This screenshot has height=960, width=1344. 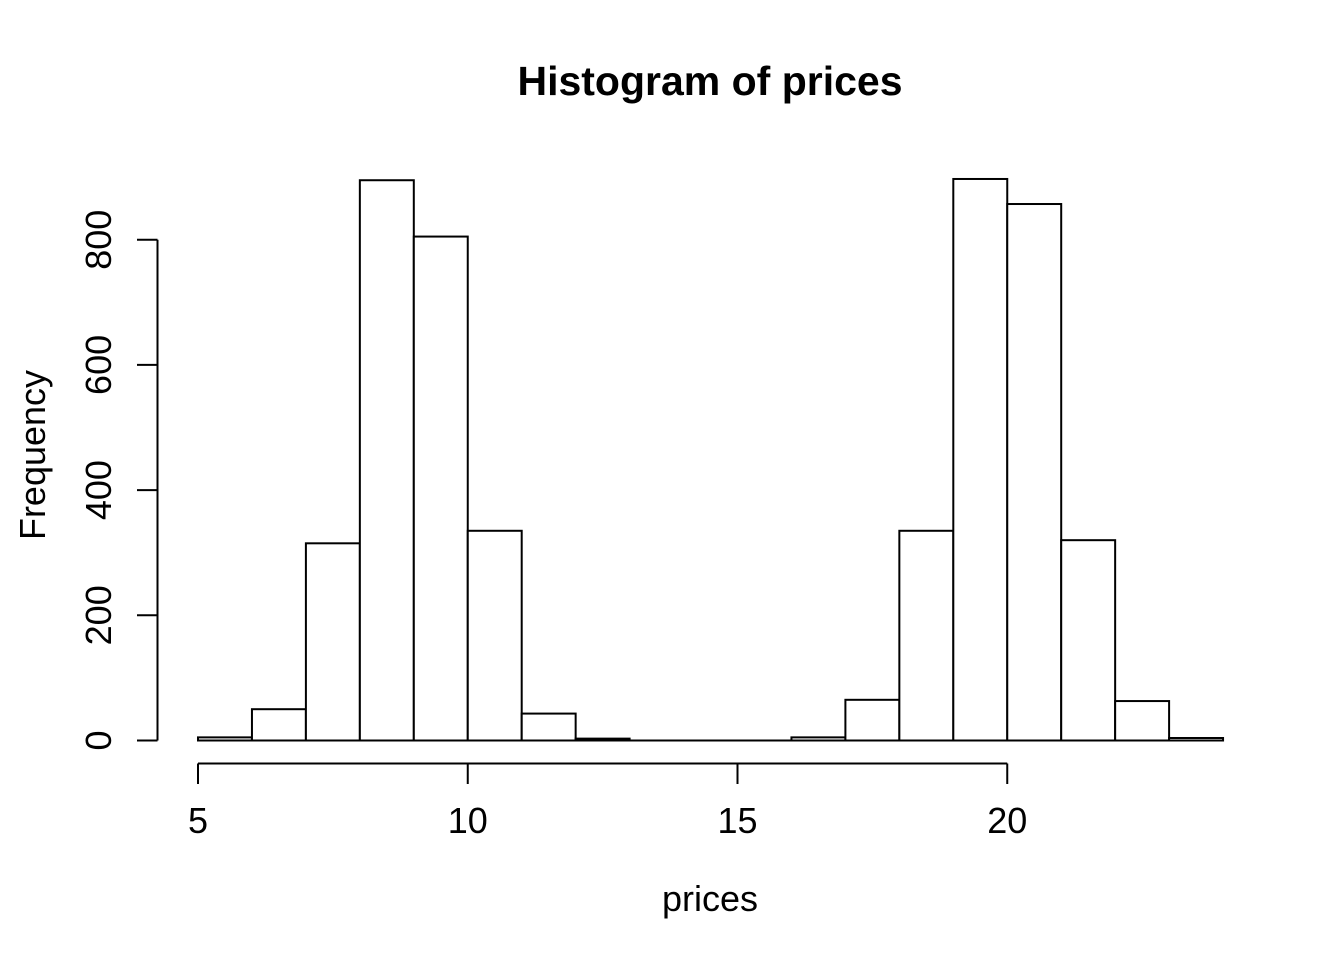 What do you see at coordinates (98, 365) in the screenshot?
I see `y-tick-label: 600` at bounding box center [98, 365].